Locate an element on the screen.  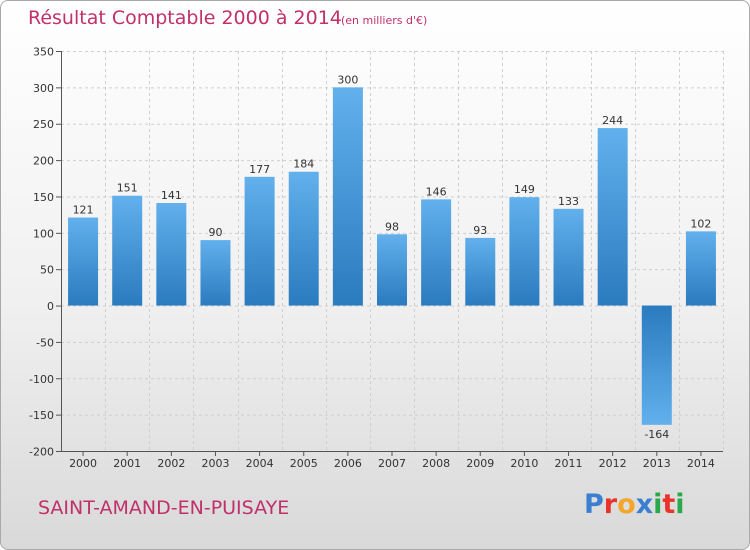
y-tick-label: 0 is located at coordinates (50, 306).